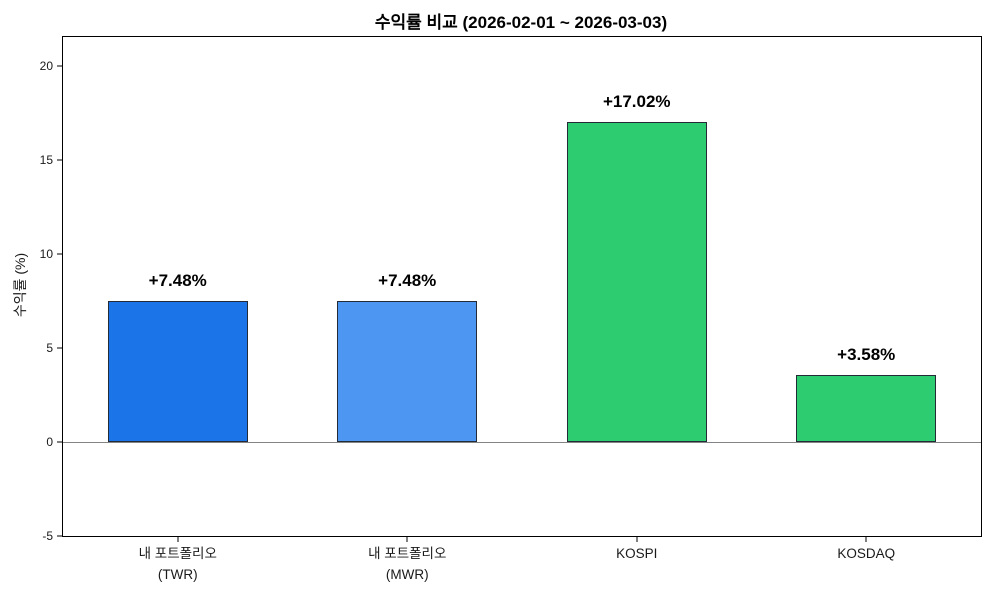 The image size is (990, 590). Describe the element at coordinates (46, 160) in the screenshot. I see `y-tick-label: 15` at that location.